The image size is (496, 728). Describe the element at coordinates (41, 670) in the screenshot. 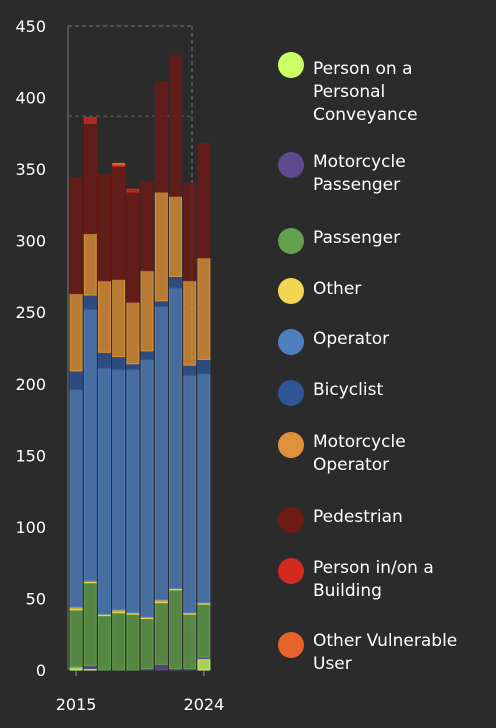

I see `y-tick-label: 0` at that location.